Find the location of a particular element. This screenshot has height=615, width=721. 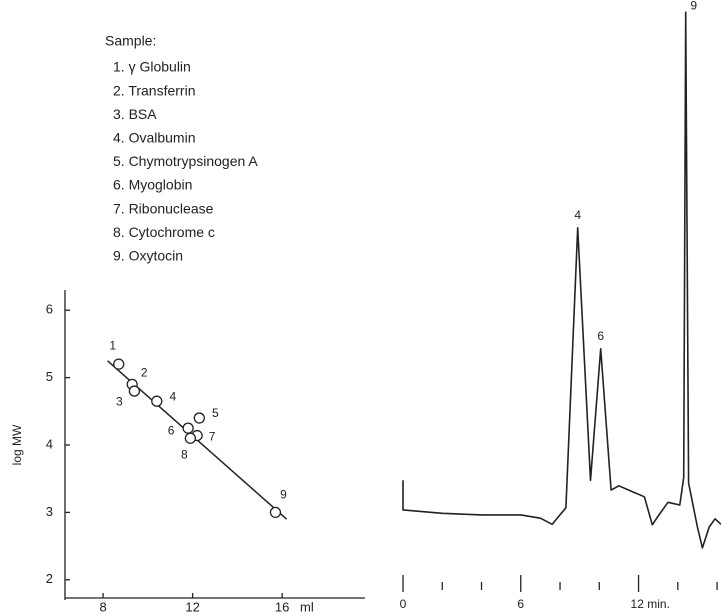

legend-item: 7. Ribonuclease is located at coordinates (163, 208).